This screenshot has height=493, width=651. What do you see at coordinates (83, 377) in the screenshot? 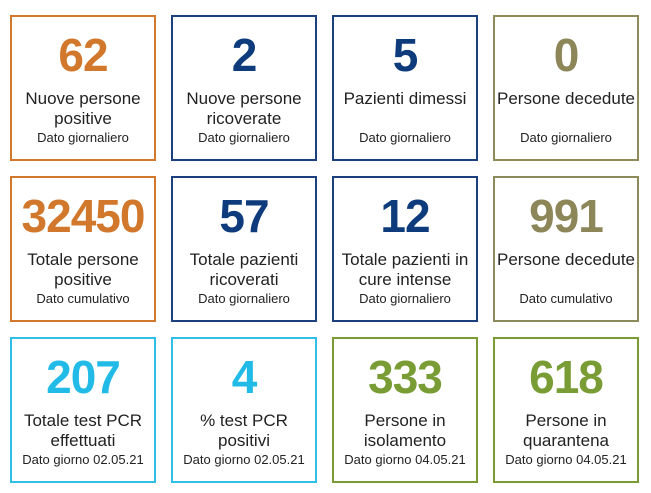
I see `card-value: 207` at bounding box center [83, 377].